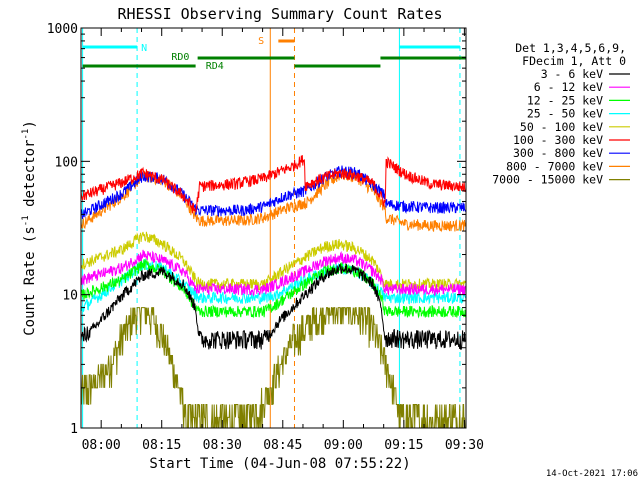 The height and width of the screenshot is (480, 640). I want to click on y-tick-label-1: 10, so click(70, 296).